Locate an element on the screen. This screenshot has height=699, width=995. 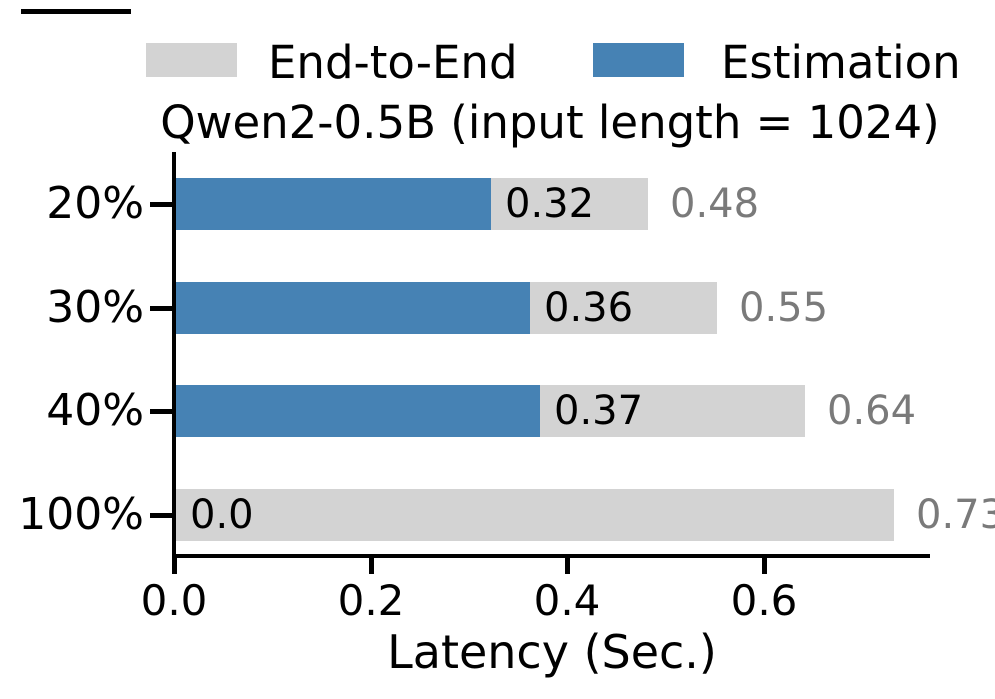
y-tick-label: 100% is located at coordinates (81, 514).